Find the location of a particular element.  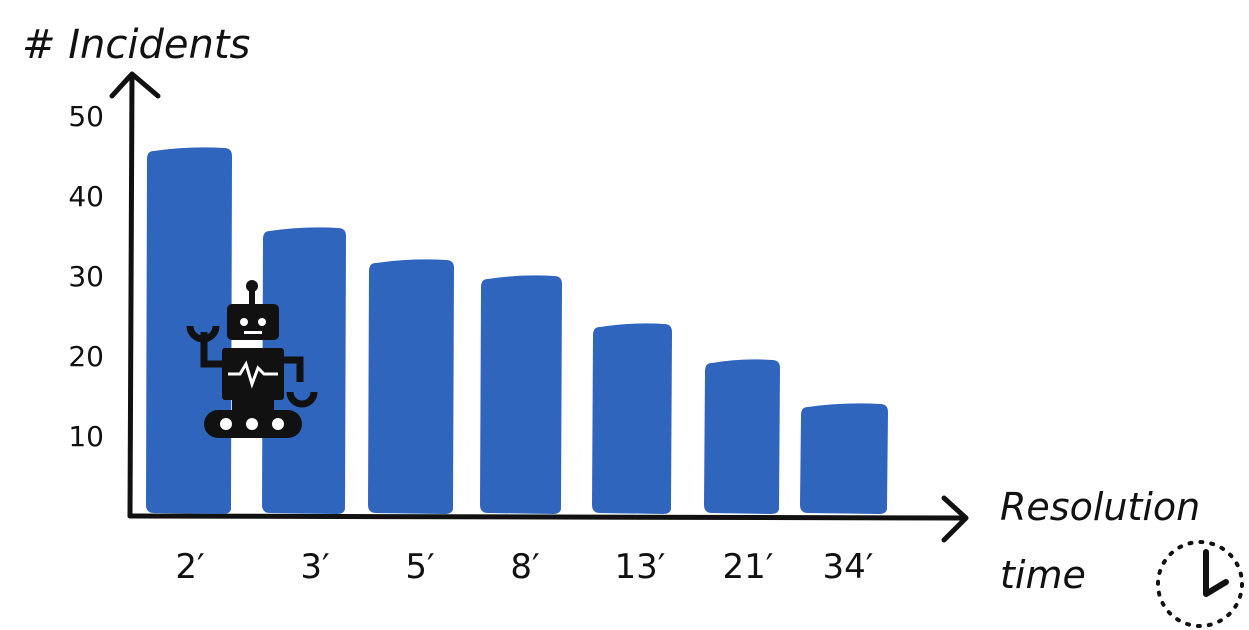

x-tick-label: 5′ is located at coordinates (419, 567).